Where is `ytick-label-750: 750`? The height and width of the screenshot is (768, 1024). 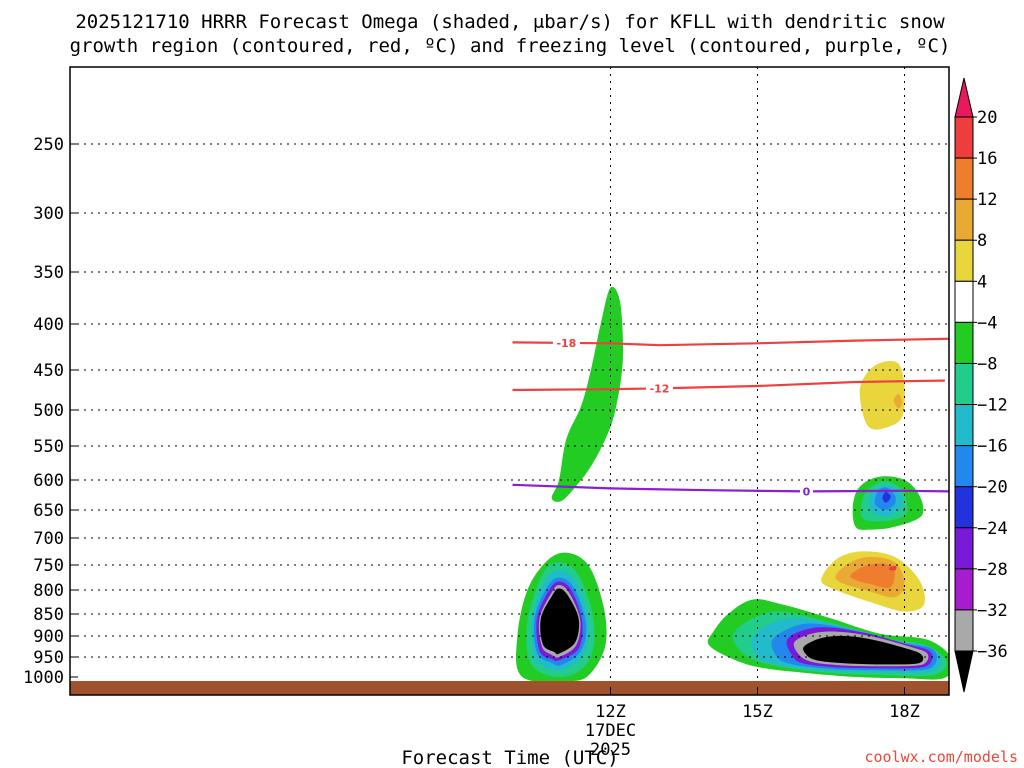 ytick-label-750: 750 is located at coordinates (48, 566).